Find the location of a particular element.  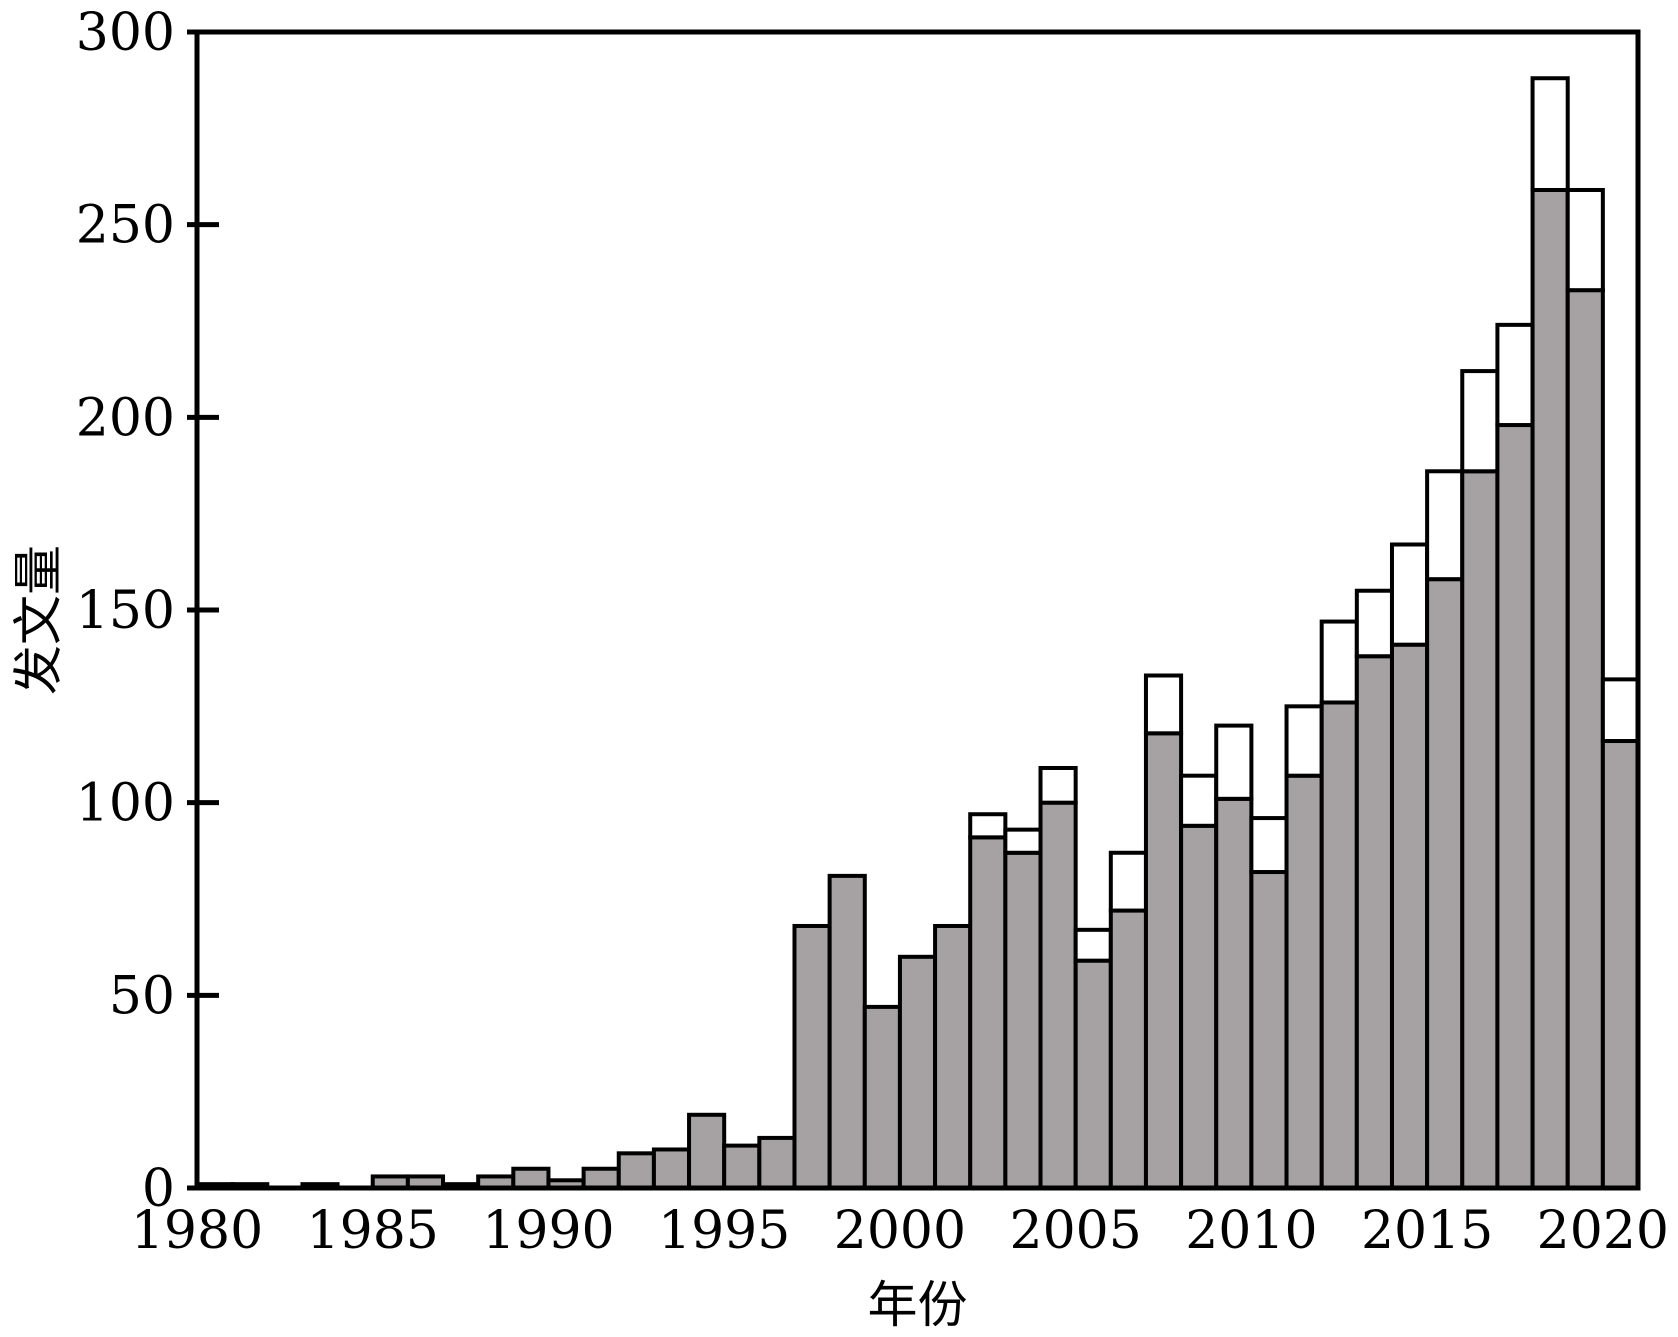

bar-2018-s0 is located at coordinates (1550, 688).